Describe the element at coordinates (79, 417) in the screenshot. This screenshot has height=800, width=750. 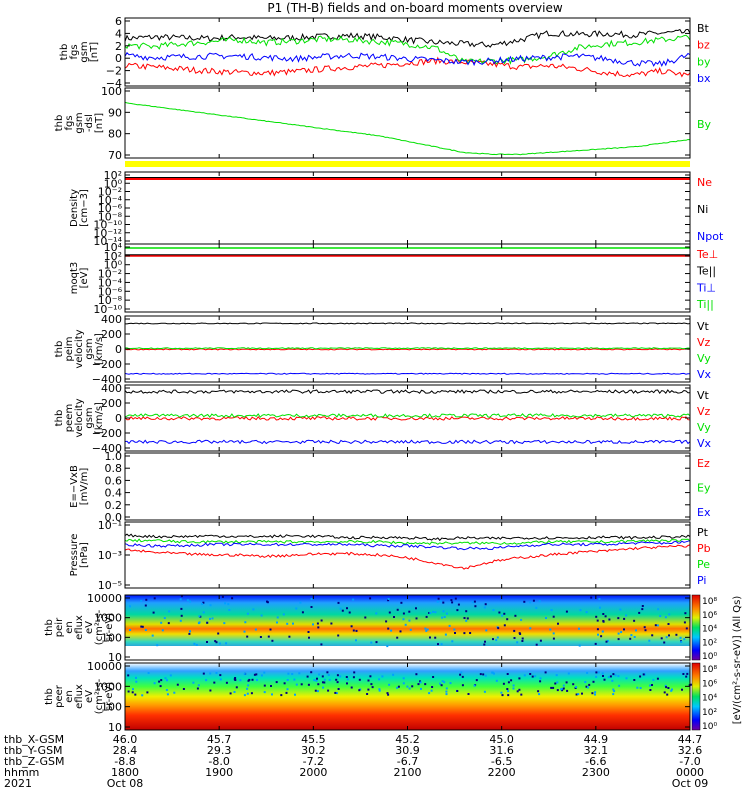
I see `y-axis-label: velocity` at that location.